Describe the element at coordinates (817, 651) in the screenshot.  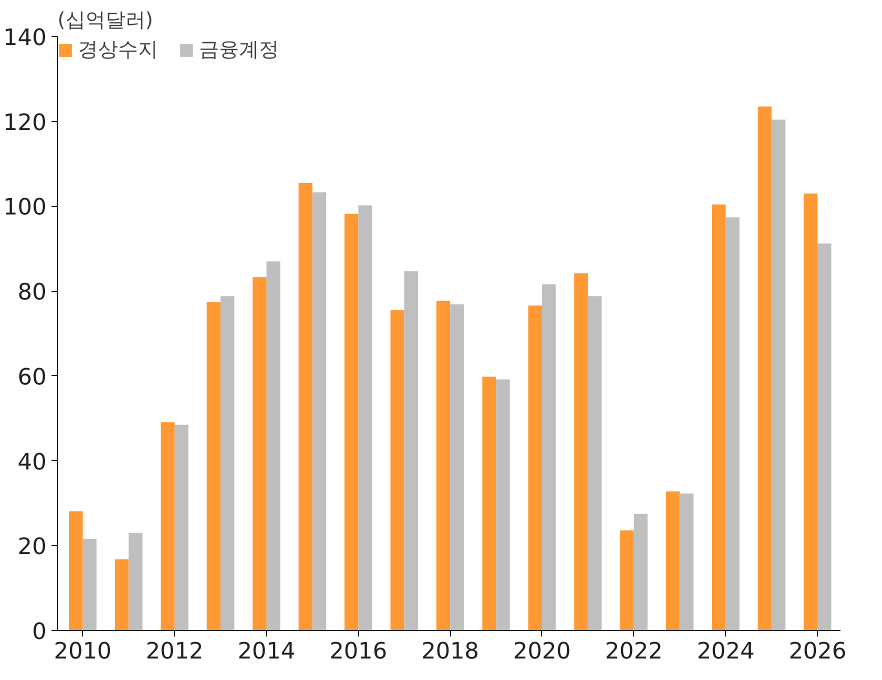
I see `x-tick-label: 2026` at that location.